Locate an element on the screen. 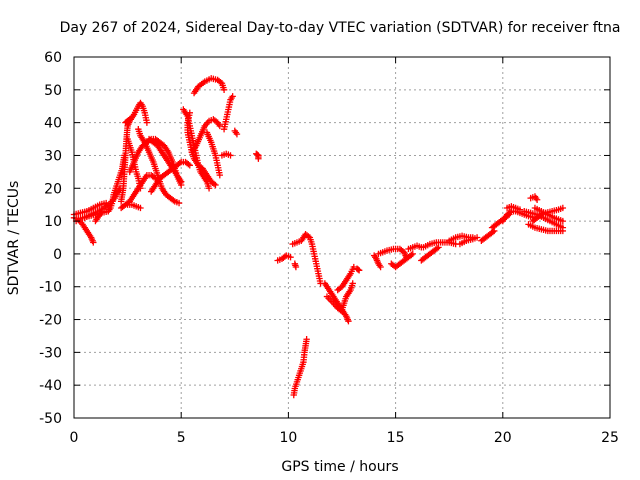 Image resolution: width=640 pixels, height=480 pixels. x-tick-label: 25 is located at coordinates (610, 438).